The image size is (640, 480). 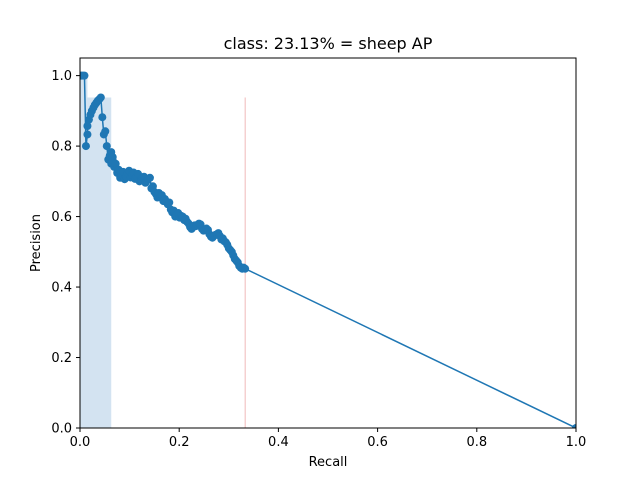 I want to click on y-tick-label: 0.8, so click(x=61, y=147).